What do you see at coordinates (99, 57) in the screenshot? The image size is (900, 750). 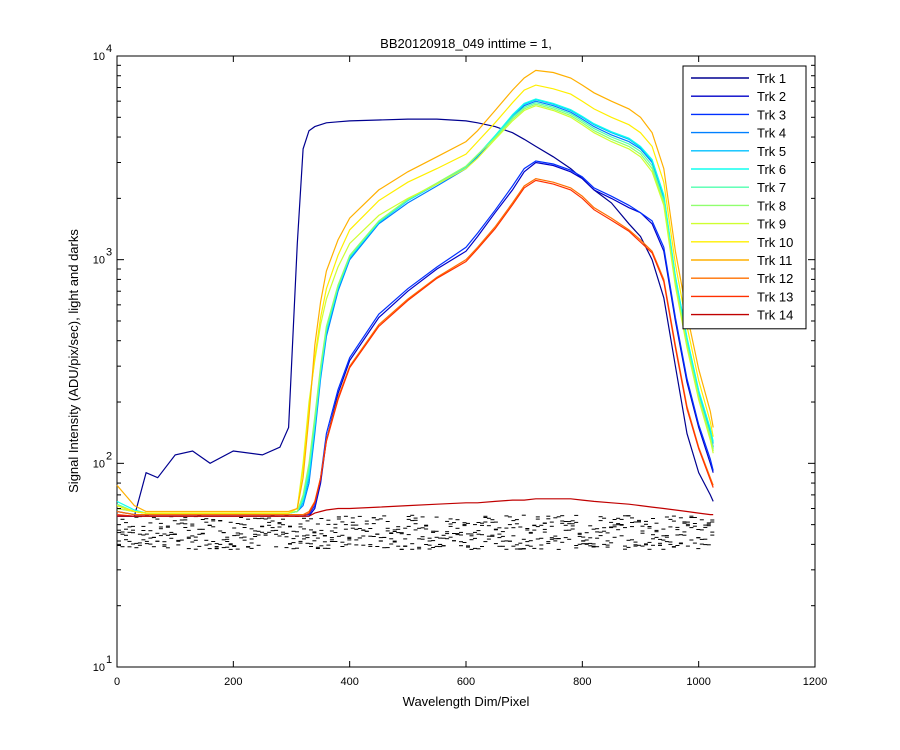 I see `y-tick-label-base: 10` at bounding box center [99, 57].